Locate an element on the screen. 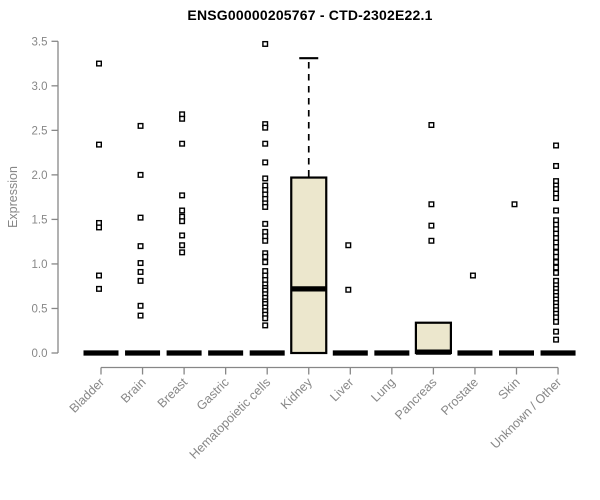 Image resolution: width=600 pixels, height=500 pixels. x-category-label: Kidney is located at coordinates (296, 393).